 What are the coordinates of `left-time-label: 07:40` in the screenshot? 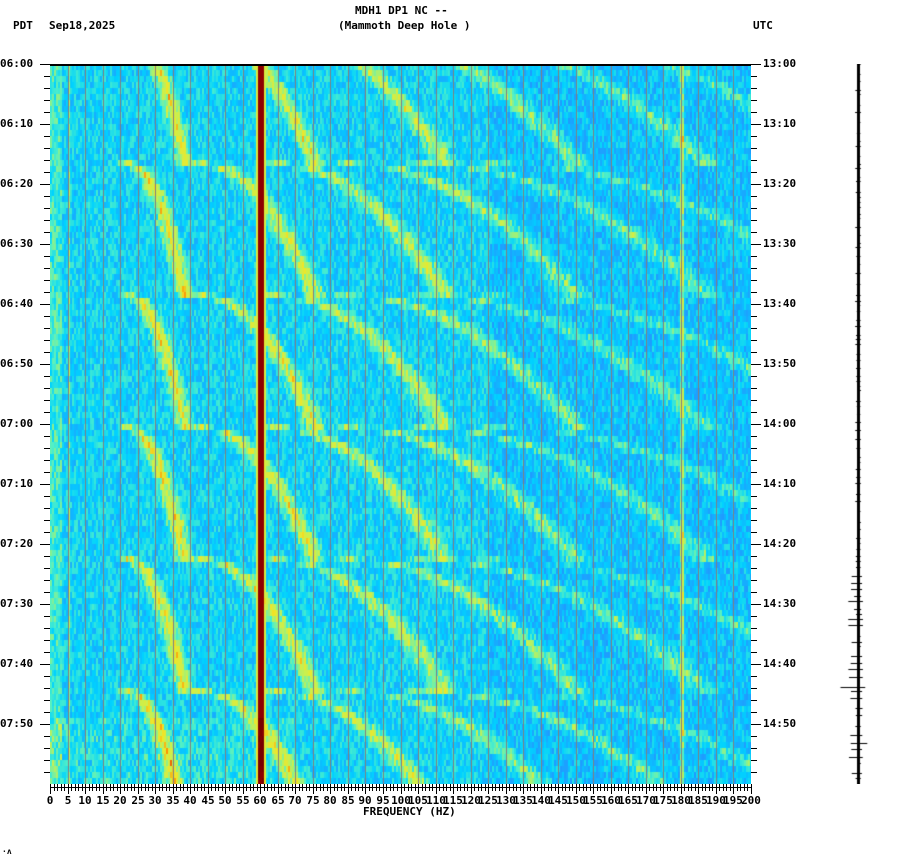 It's located at (17, 663).